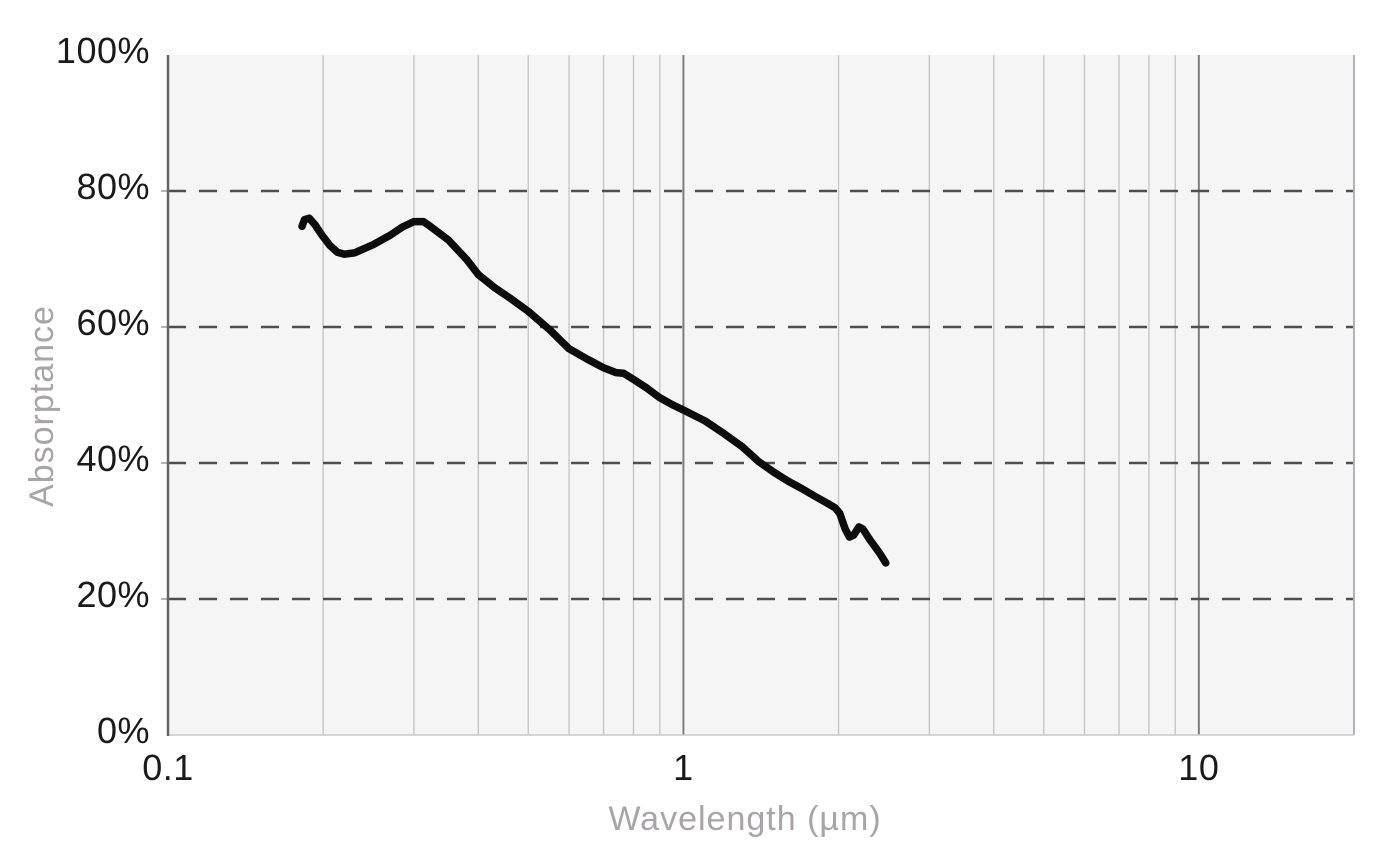 This screenshot has height=865, width=1392. Describe the element at coordinates (102, 50) in the screenshot. I see `y-tick-label-100: 100%` at that location.